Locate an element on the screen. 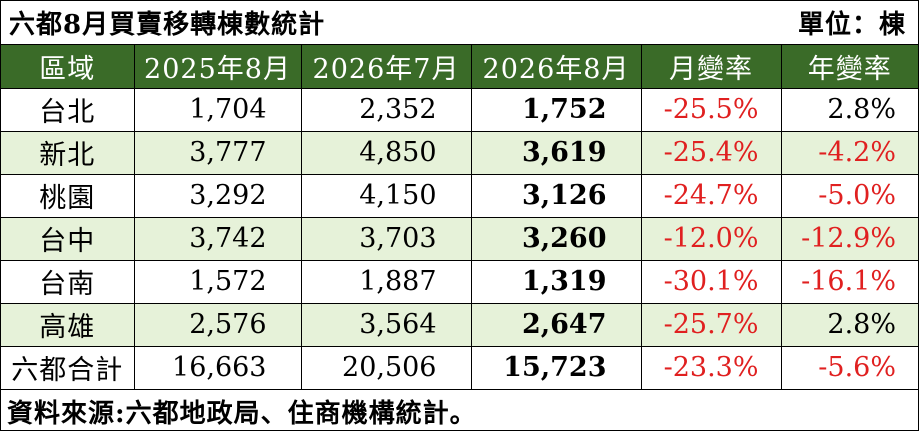  cell-2025-aug: 2,576 is located at coordinates (217, 324).